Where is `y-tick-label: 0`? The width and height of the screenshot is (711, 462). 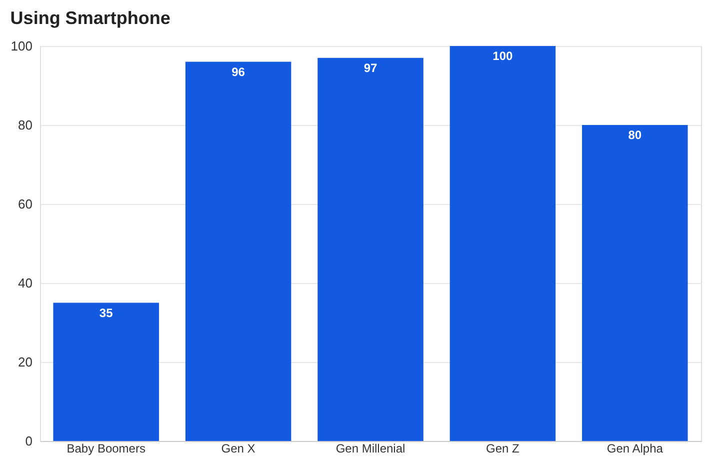
y-tick-label: 0 is located at coordinates (28, 441).